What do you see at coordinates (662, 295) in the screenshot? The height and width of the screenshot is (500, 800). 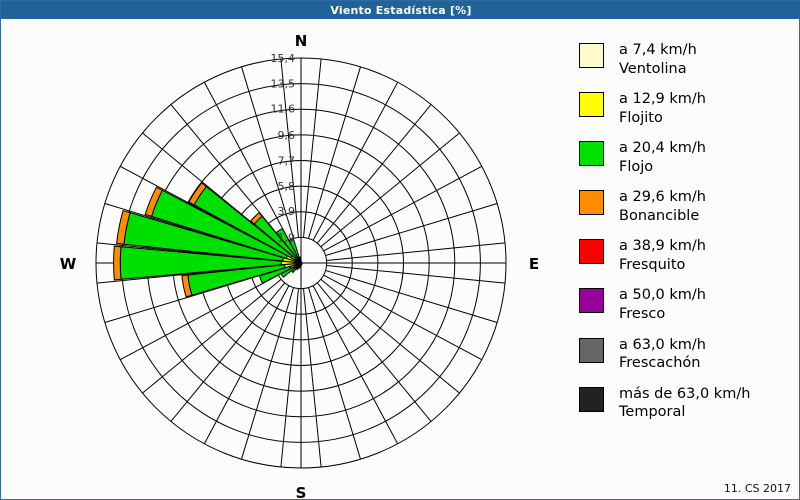 I see `legend-speed-range: a 50,0 km/h` at bounding box center [662, 295].